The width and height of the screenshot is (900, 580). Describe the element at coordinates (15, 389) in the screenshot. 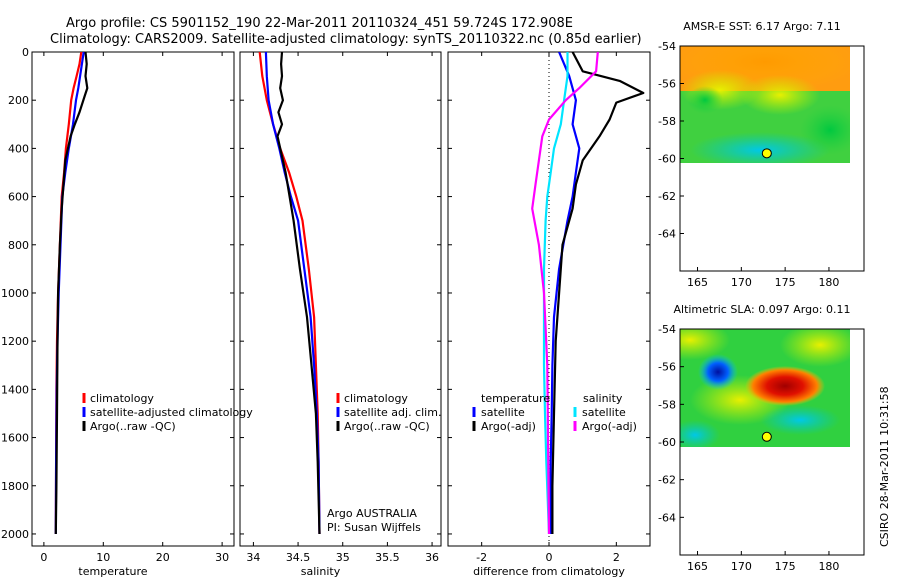

I see `depth-tick-label: 1400` at that location.